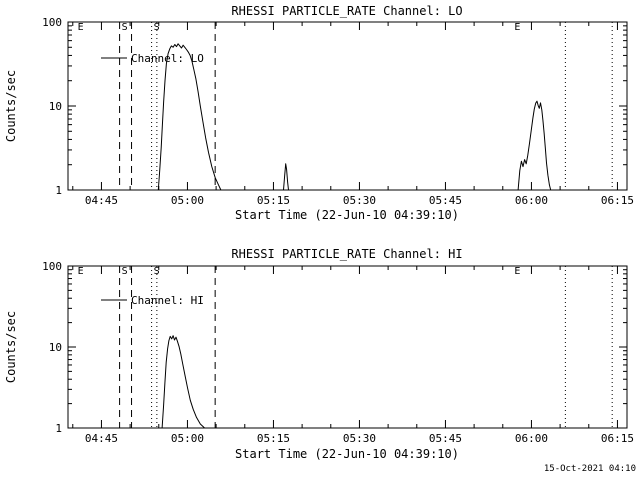 This screenshot has width=640, height=480. What do you see at coordinates (11, 106) in the screenshot?
I see `lo-y-axis-label: Counts/sec` at bounding box center [11, 106].